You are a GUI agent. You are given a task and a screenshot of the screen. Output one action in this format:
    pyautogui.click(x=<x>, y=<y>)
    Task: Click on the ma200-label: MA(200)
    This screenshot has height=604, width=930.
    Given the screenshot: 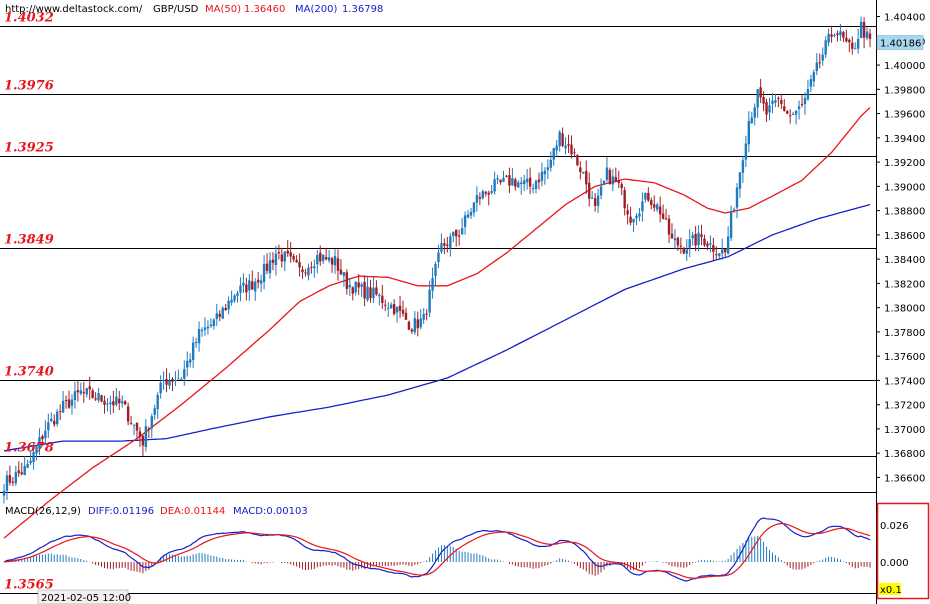 What is the action you would take?
    pyautogui.click(x=316, y=9)
    